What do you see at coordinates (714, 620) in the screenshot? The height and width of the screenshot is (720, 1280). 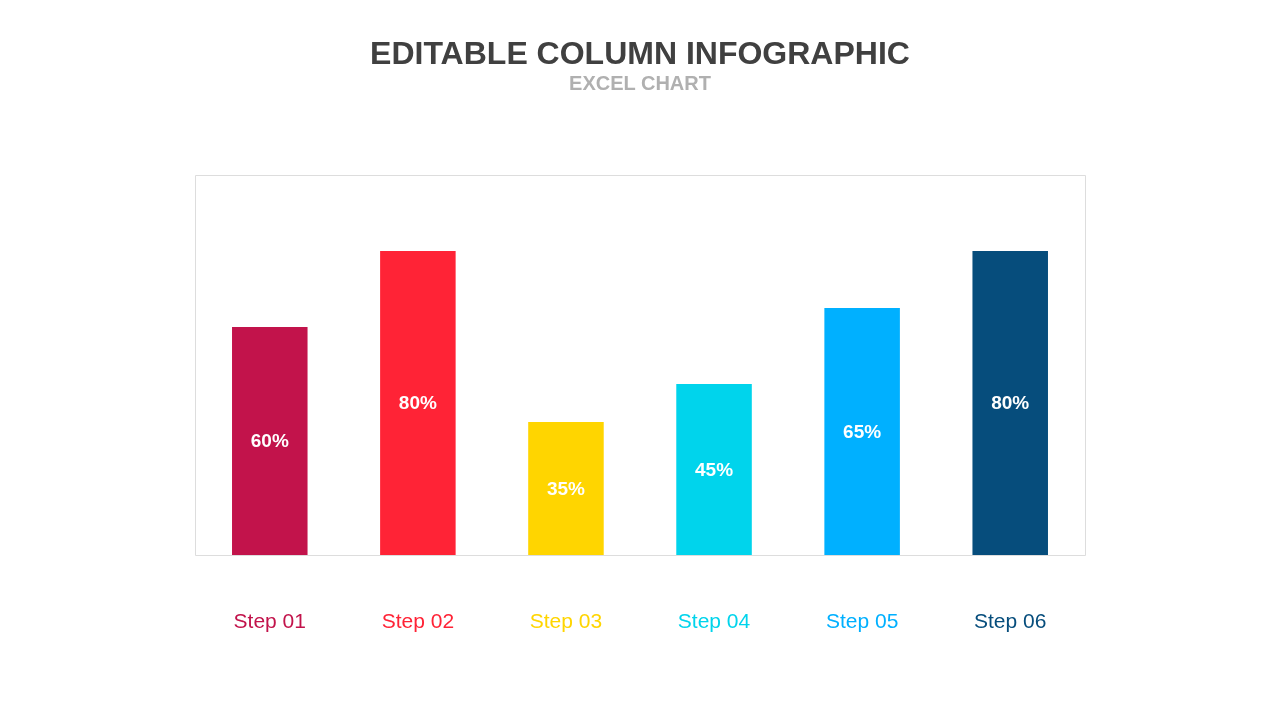 I see `x-tick-label: Step 04` at bounding box center [714, 620].